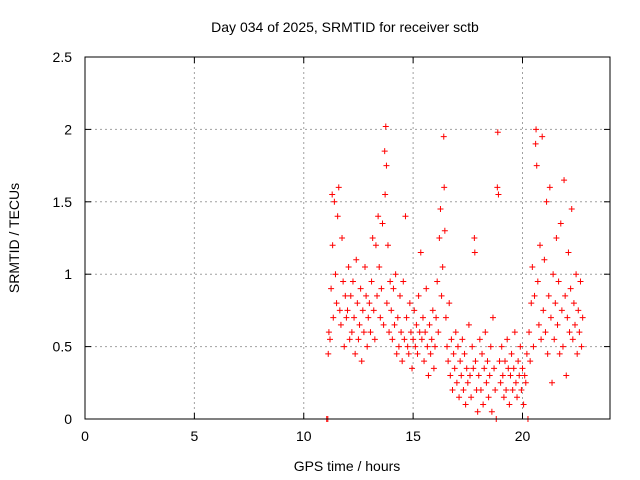 This screenshot has width=640, height=480. Describe the element at coordinates (68, 129) in the screenshot. I see `y-tick-label: 2` at that location.